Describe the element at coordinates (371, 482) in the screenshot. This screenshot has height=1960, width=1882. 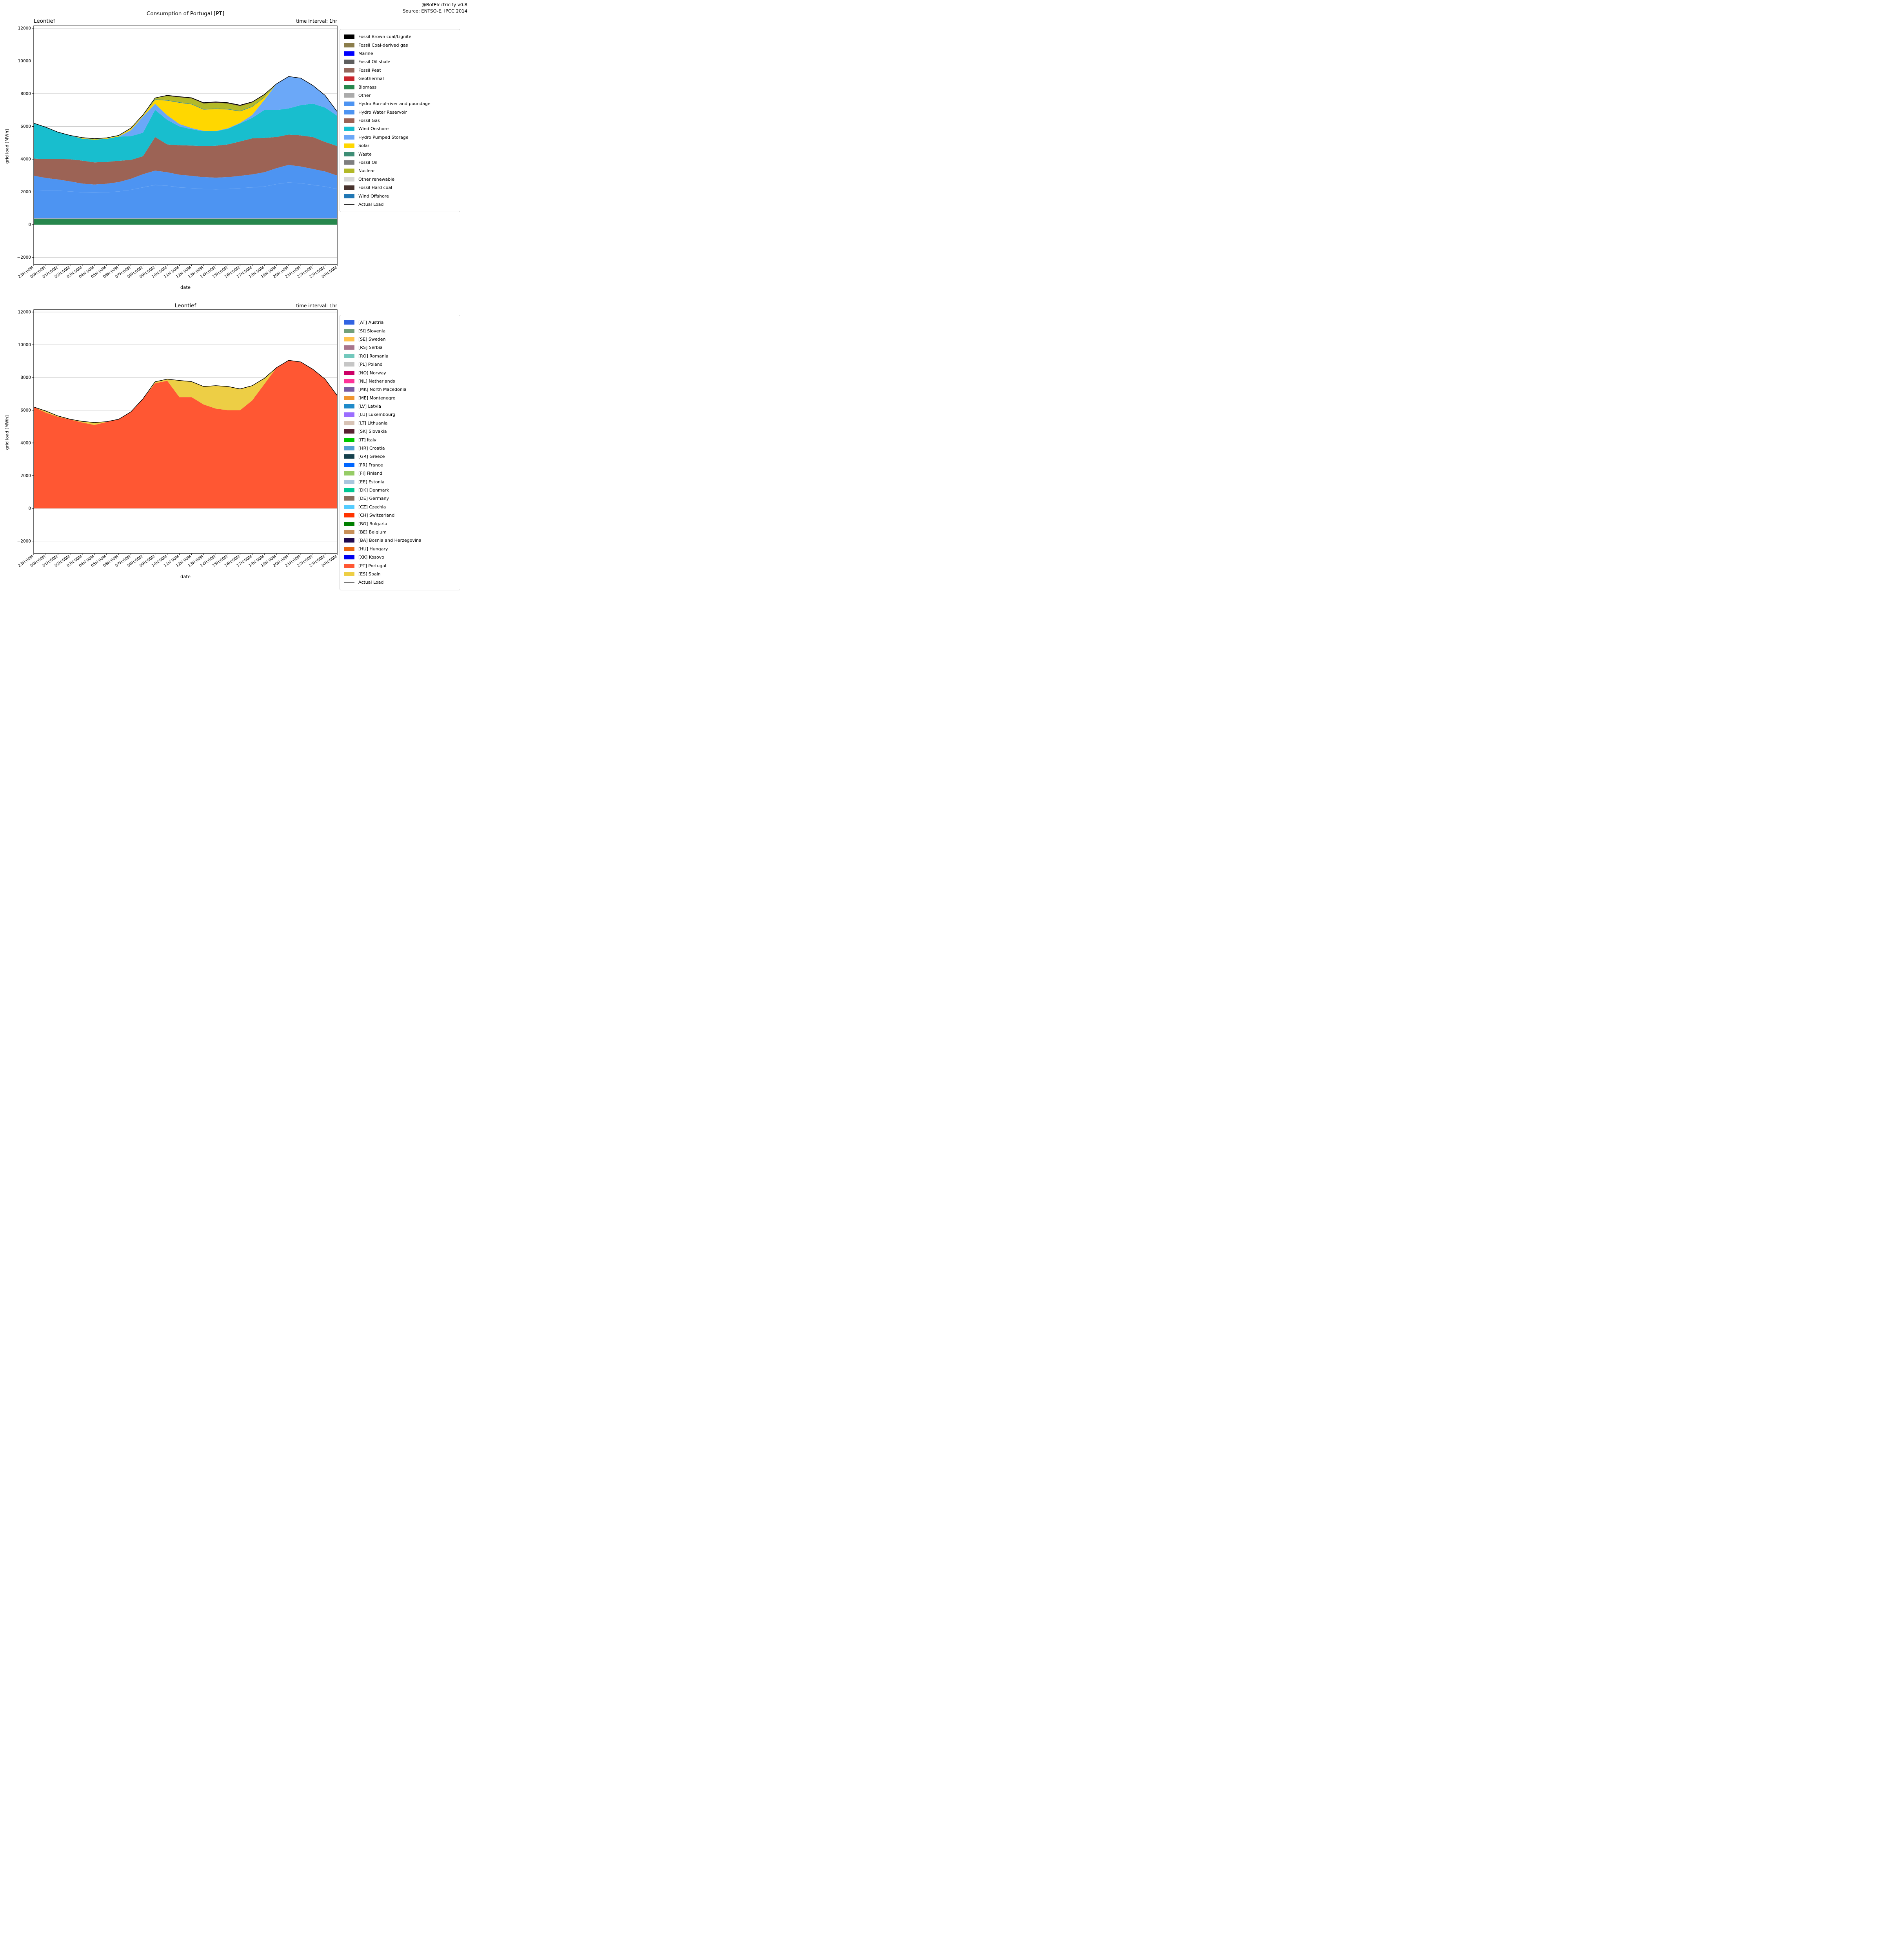
I see `chart2-legend-label: [EE] Estonia` at that location.